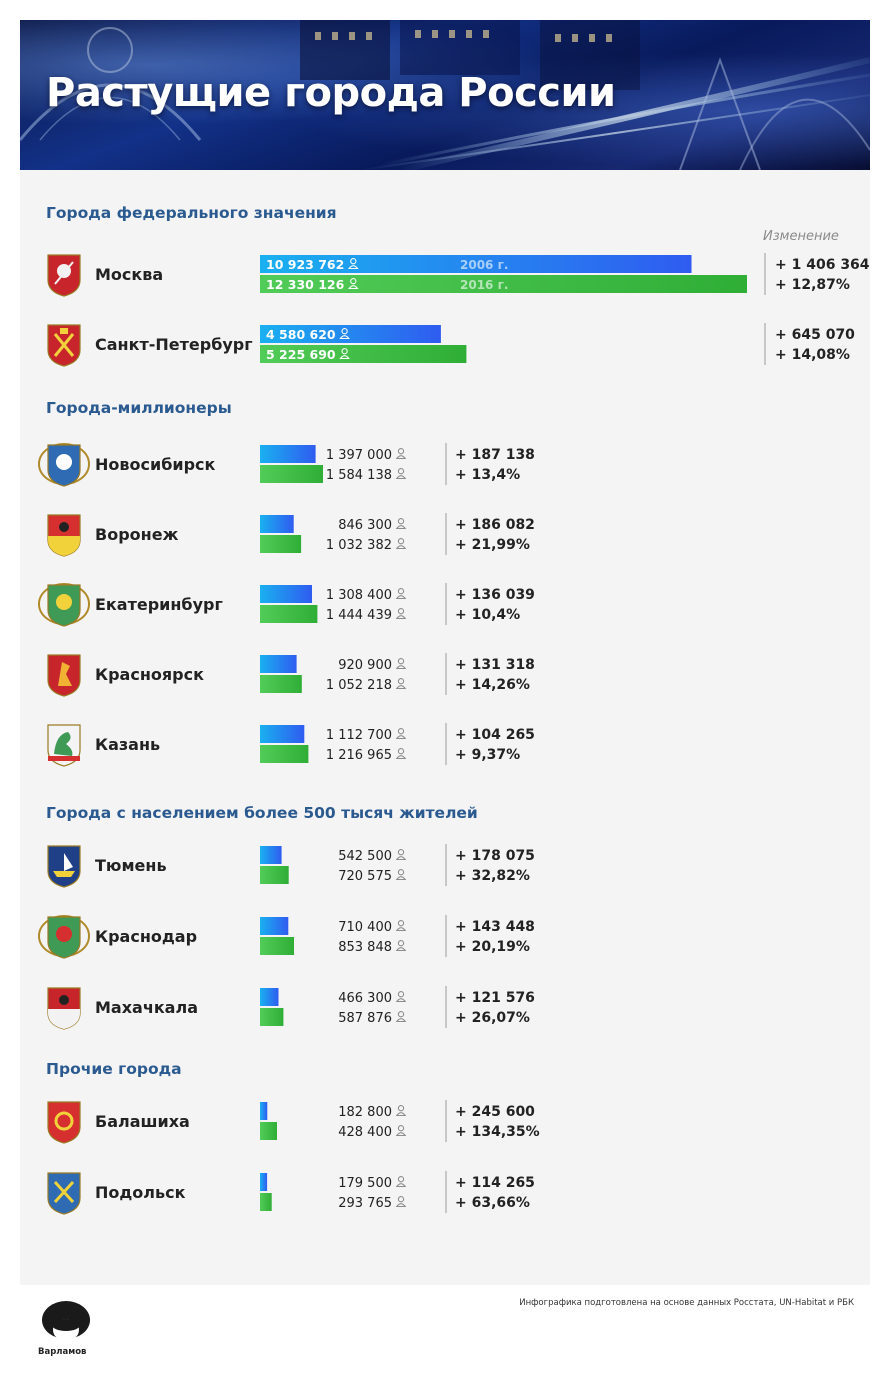 This screenshot has width=890, height=1388. I want to click on value-label-2006: 1 397 000, so click(359, 455).